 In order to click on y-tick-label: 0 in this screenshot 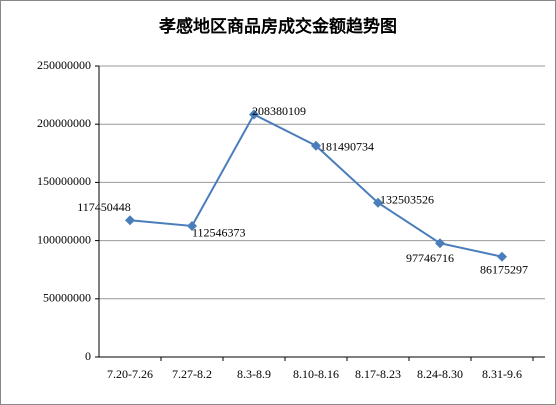, I will do `click(88, 356)`.